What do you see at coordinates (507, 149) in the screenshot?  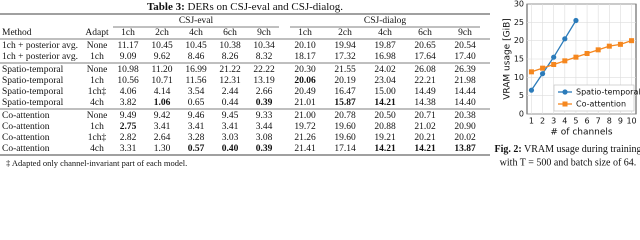 I see `caption-label: Fig. 2:` at bounding box center [507, 149].